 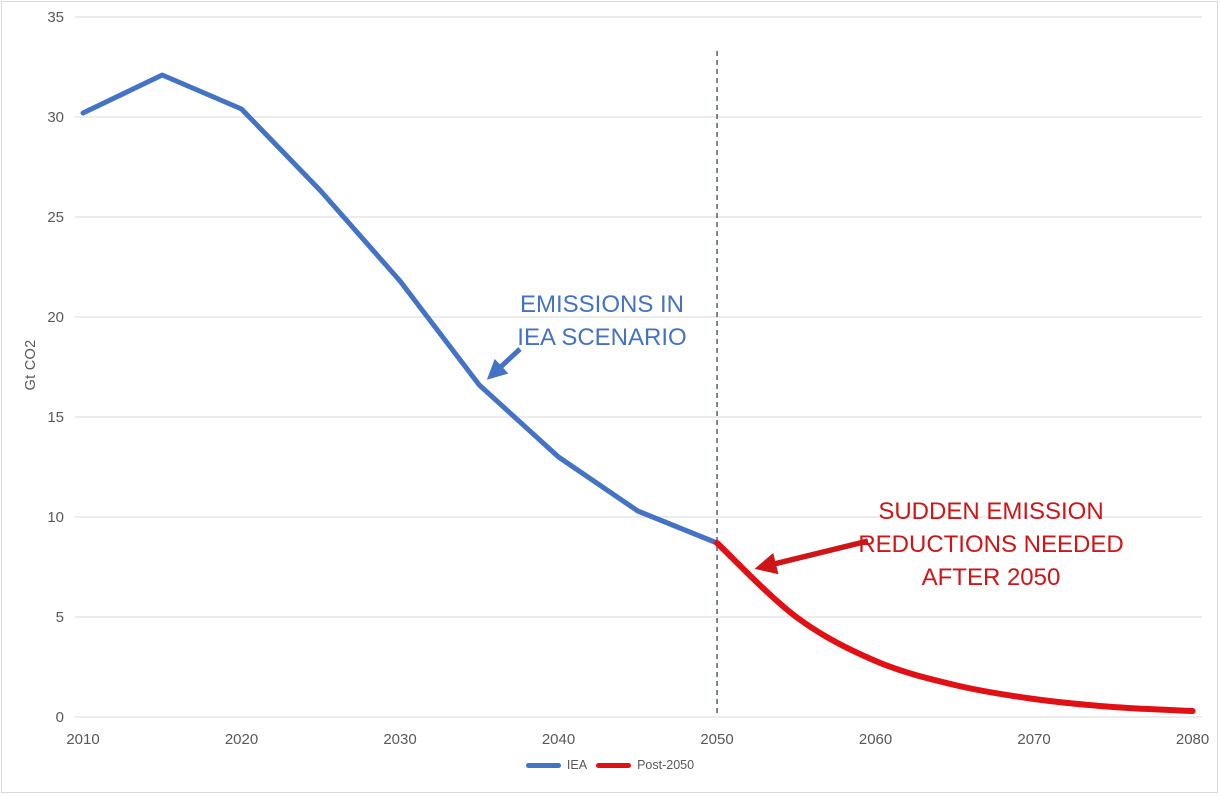 What do you see at coordinates (716, 739) in the screenshot?
I see `x-tick-label-2050: 2050` at bounding box center [716, 739].